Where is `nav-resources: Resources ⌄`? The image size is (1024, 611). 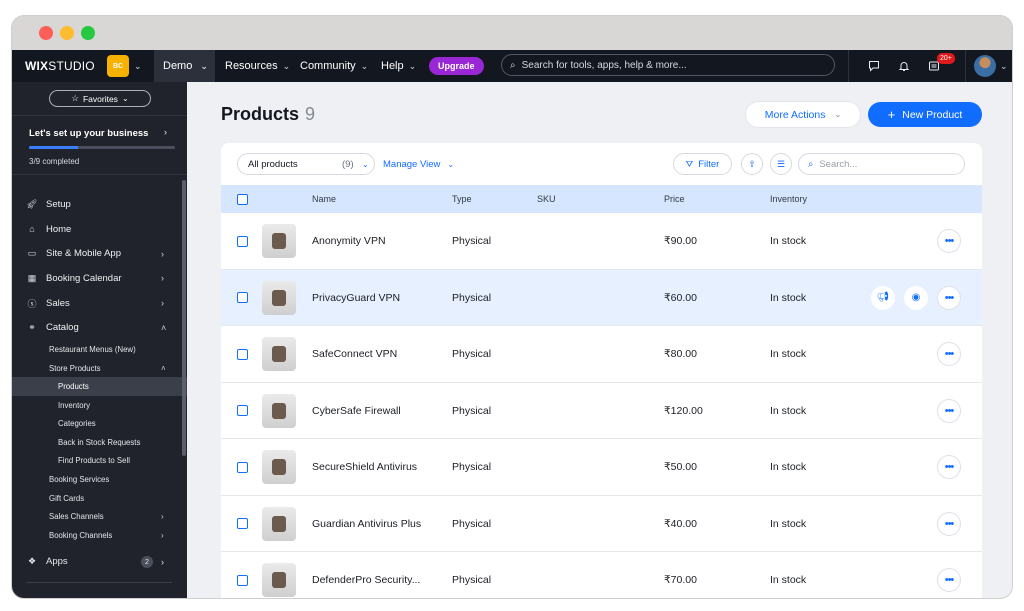
nav-resources: Resources ⌄ is located at coordinates (257, 66).